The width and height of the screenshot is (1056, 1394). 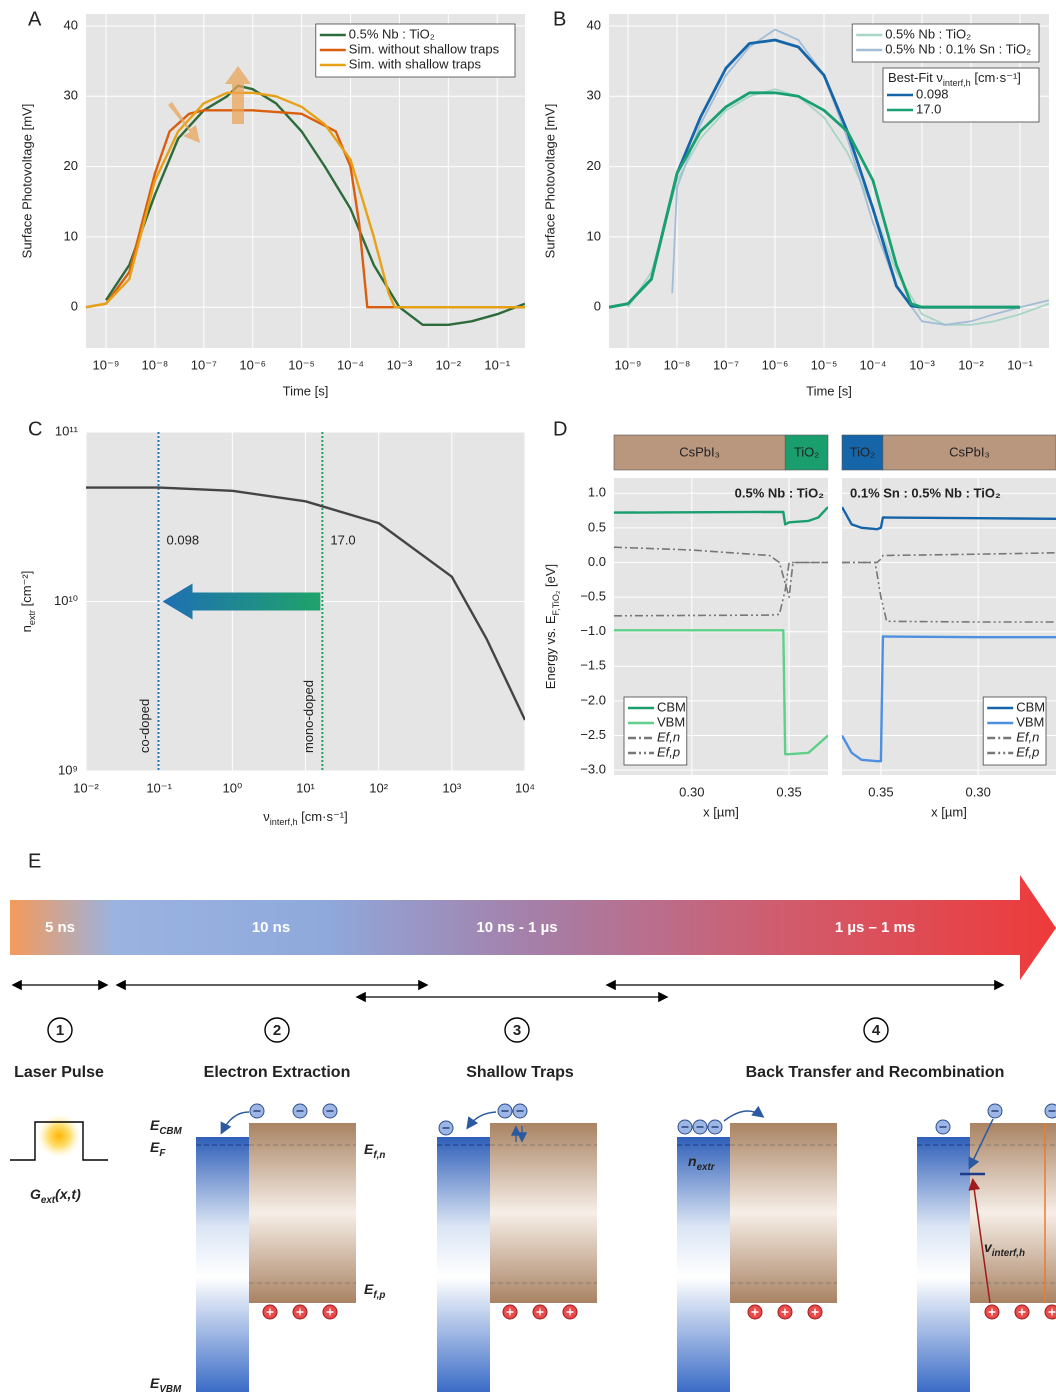 I want to click on y-tick-label: 10, so click(x=71, y=235).